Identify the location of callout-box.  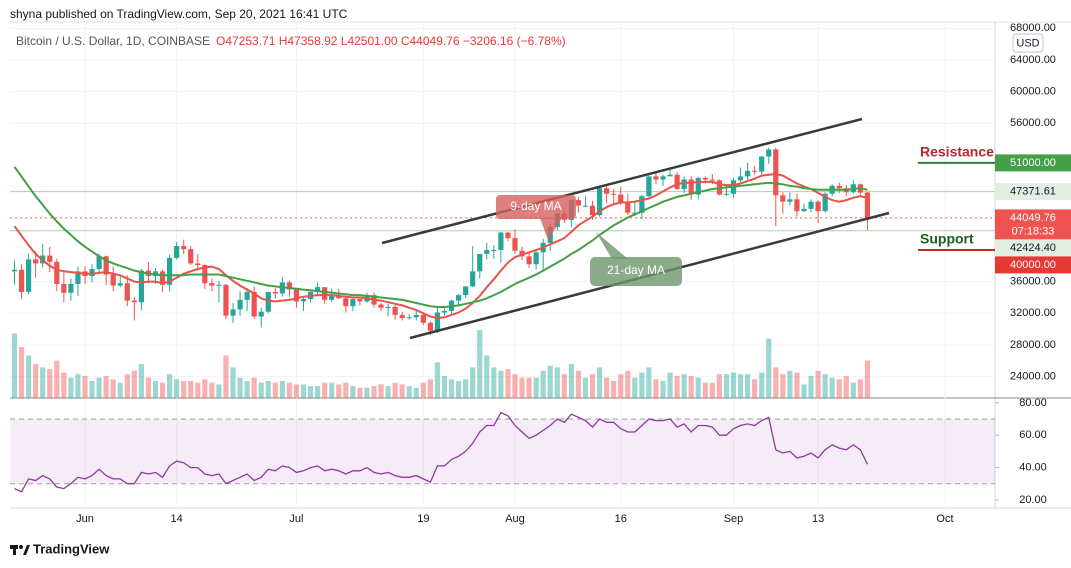
(636, 271).